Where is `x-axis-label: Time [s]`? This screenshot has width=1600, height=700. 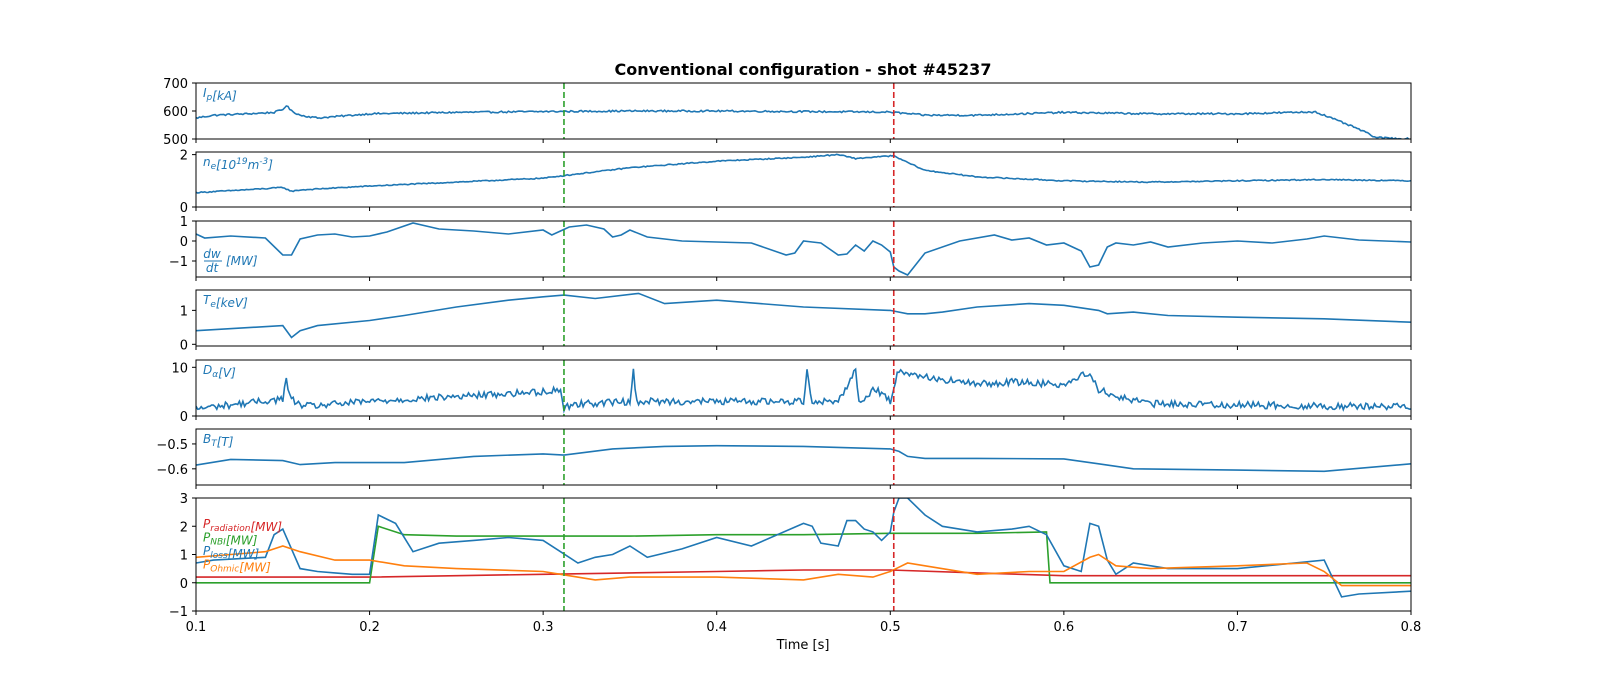
x-axis-label: Time [s] is located at coordinates (803, 645).